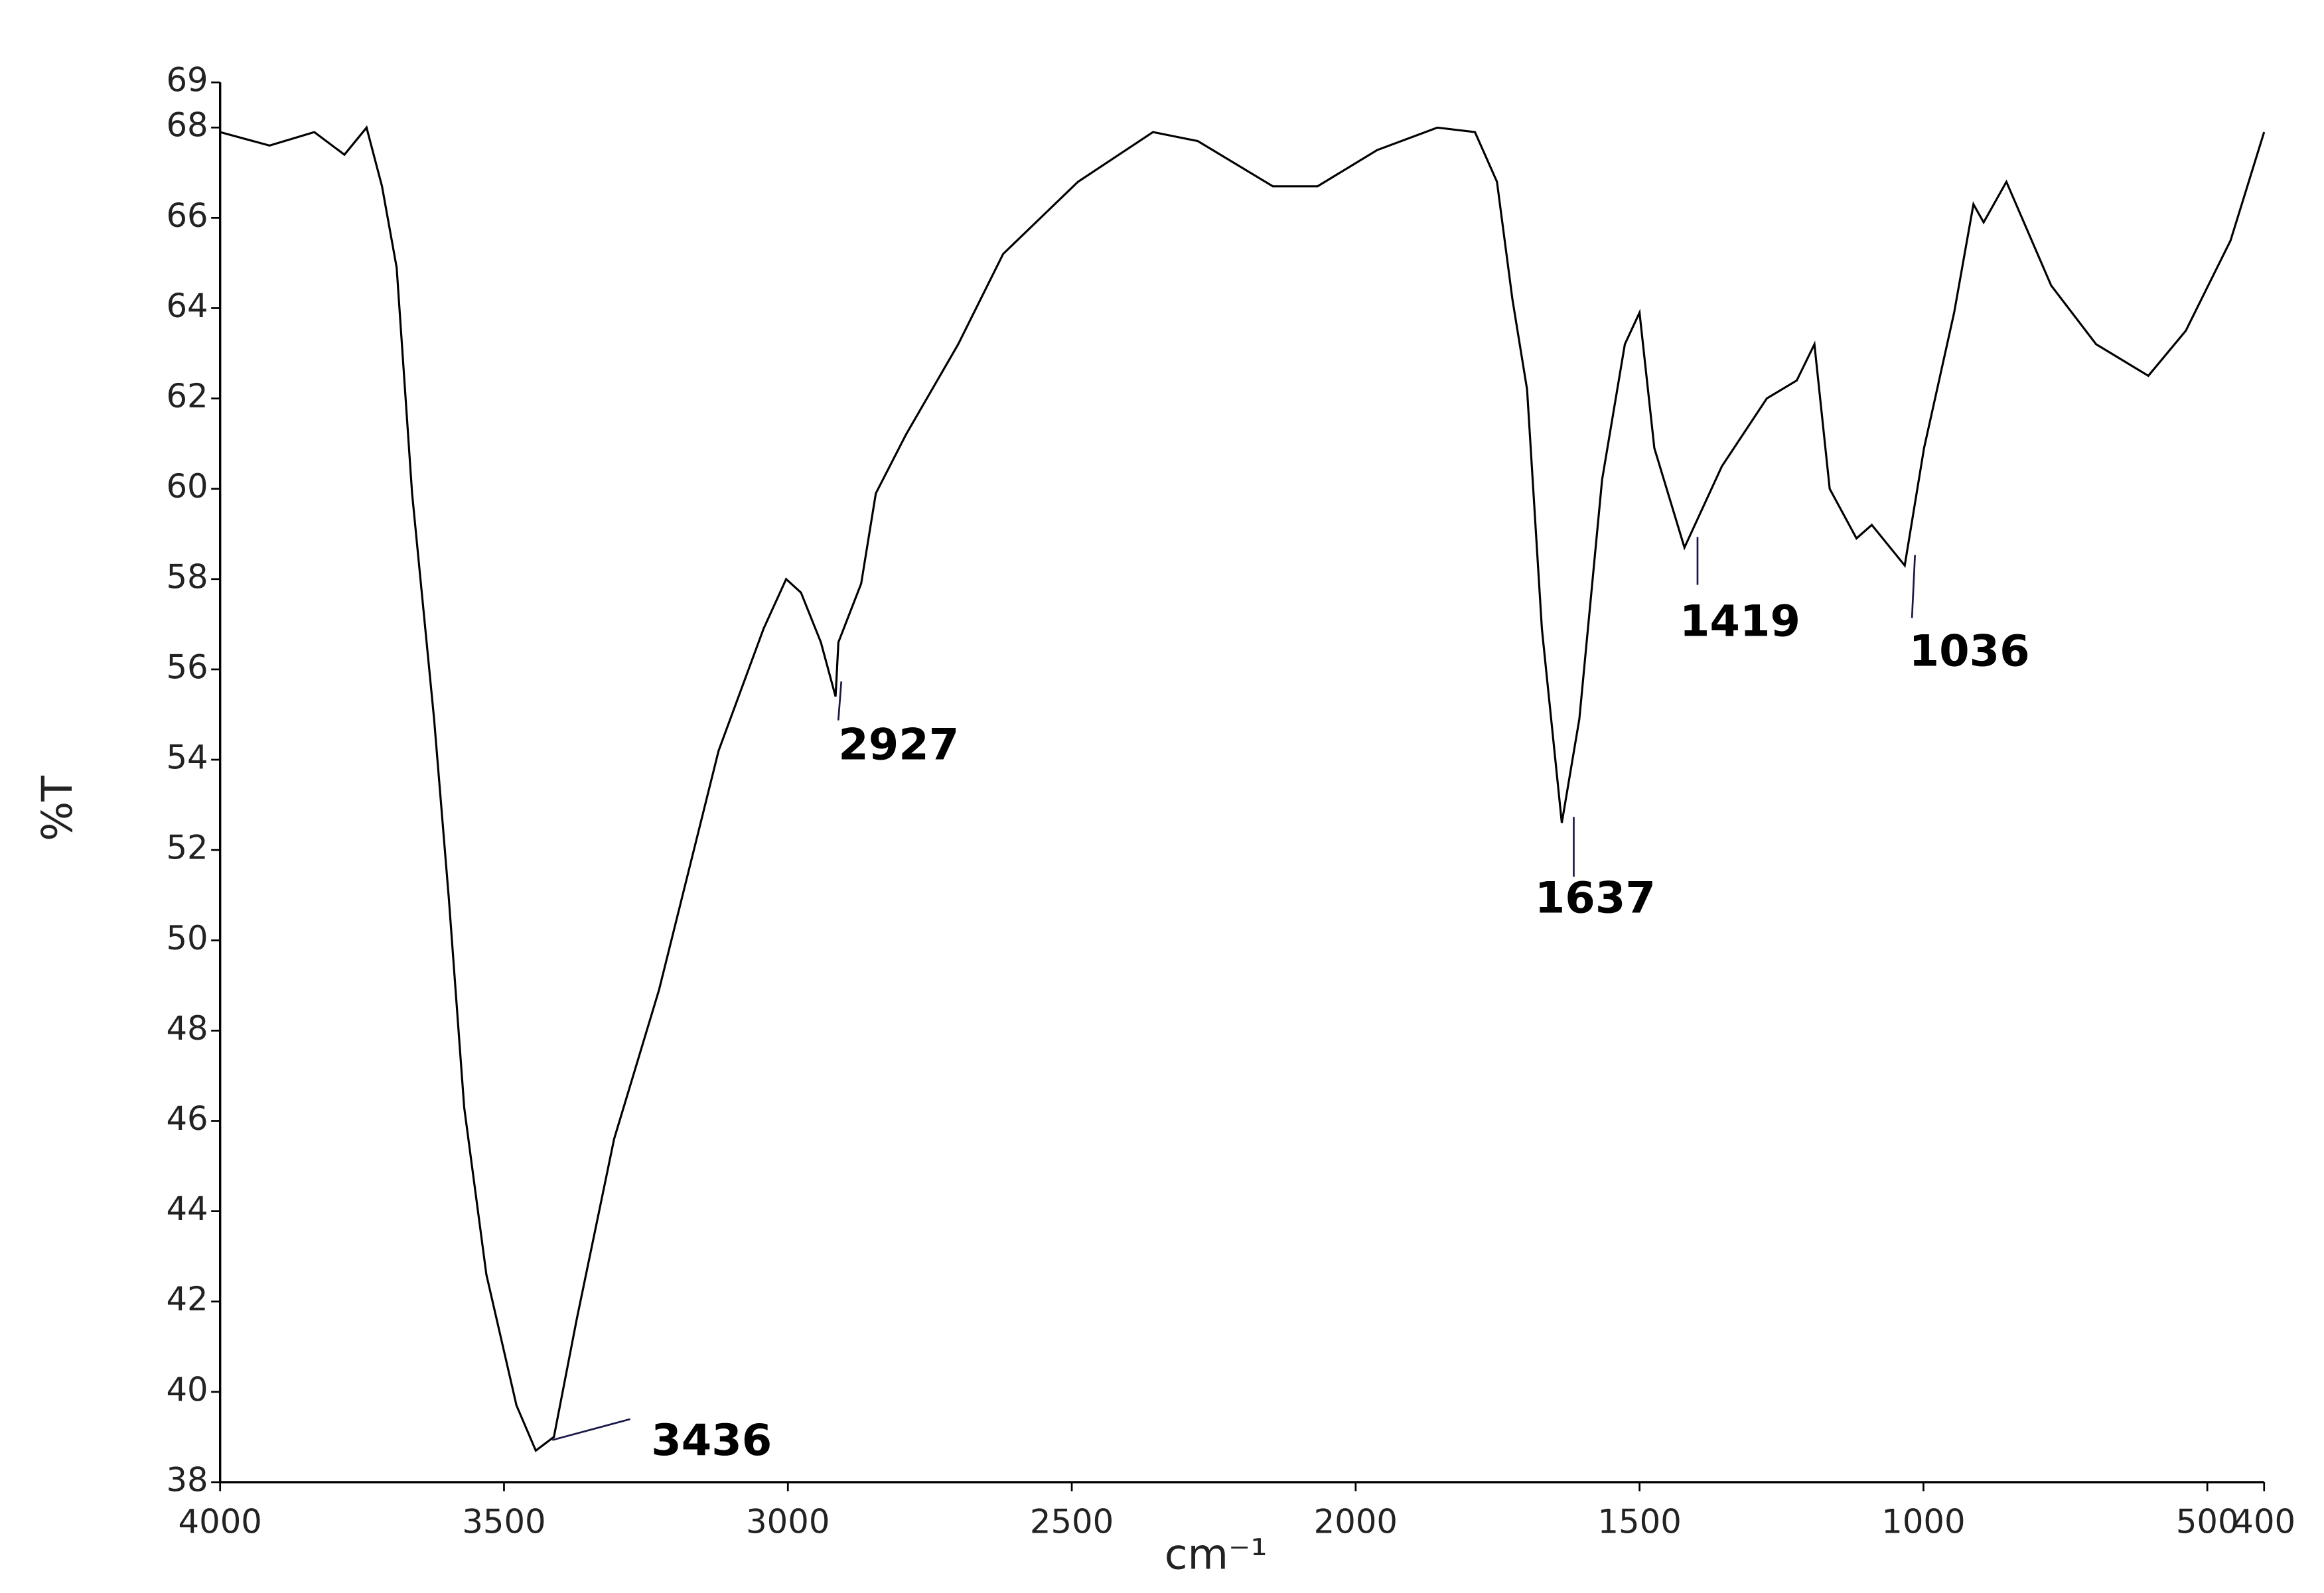  What do you see at coordinates (187, 306) in the screenshot?
I see `y-tick-label: 64` at bounding box center [187, 306].